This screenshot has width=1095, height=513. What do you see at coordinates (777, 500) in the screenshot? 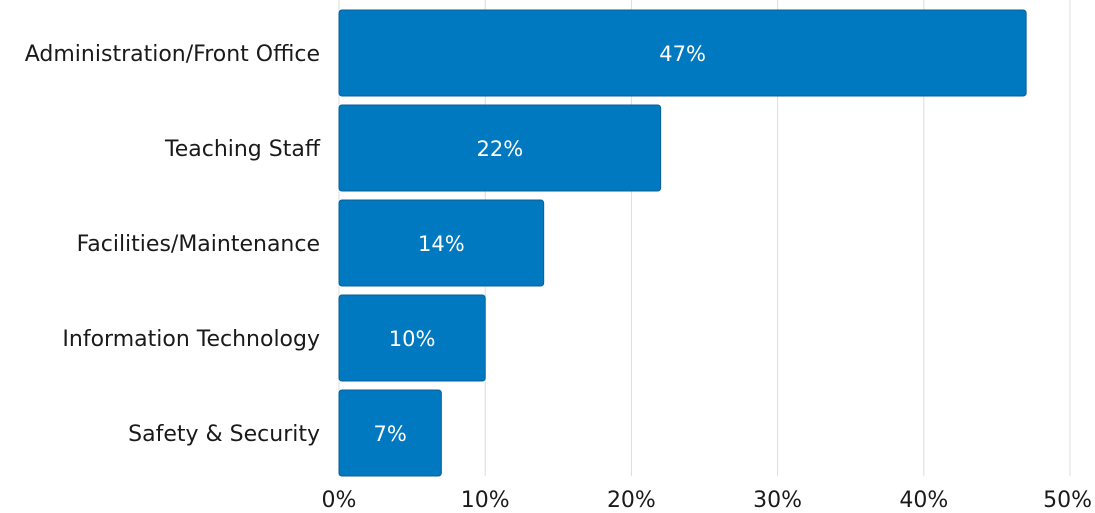
I see `x-tick-label-30: 30%` at bounding box center [777, 500].